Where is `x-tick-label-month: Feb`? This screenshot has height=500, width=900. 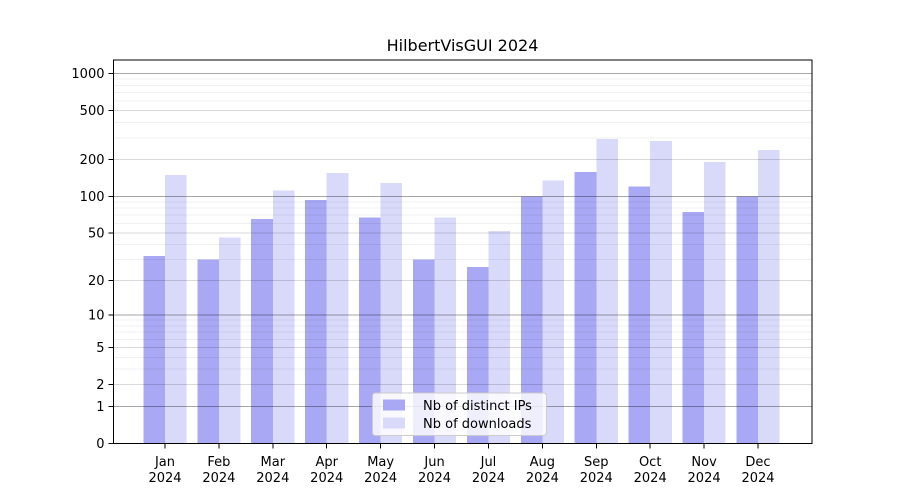
x-tick-label-month: Feb is located at coordinates (218, 462).